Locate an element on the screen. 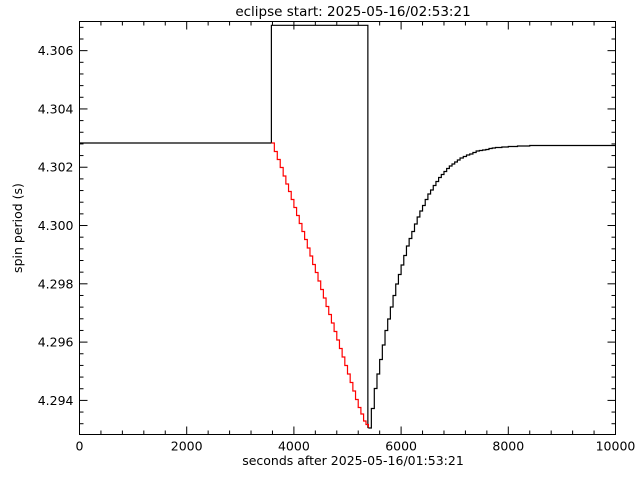 The width and height of the screenshot is (640, 480). chart-title: eclipse start: 2025-05-16/02:53:21 is located at coordinates (352, 12).